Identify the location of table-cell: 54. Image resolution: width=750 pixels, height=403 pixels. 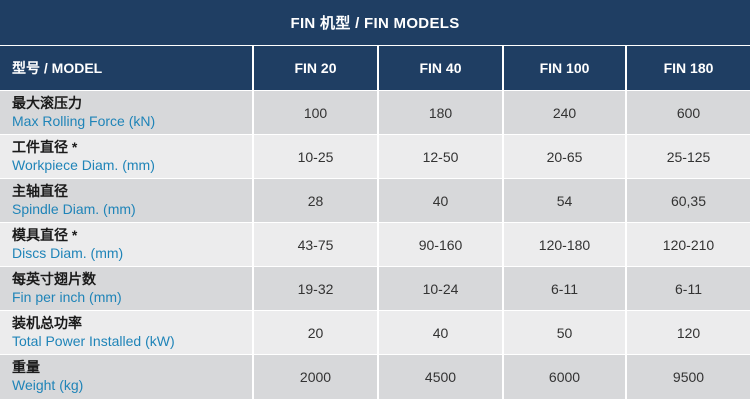
(564, 200).